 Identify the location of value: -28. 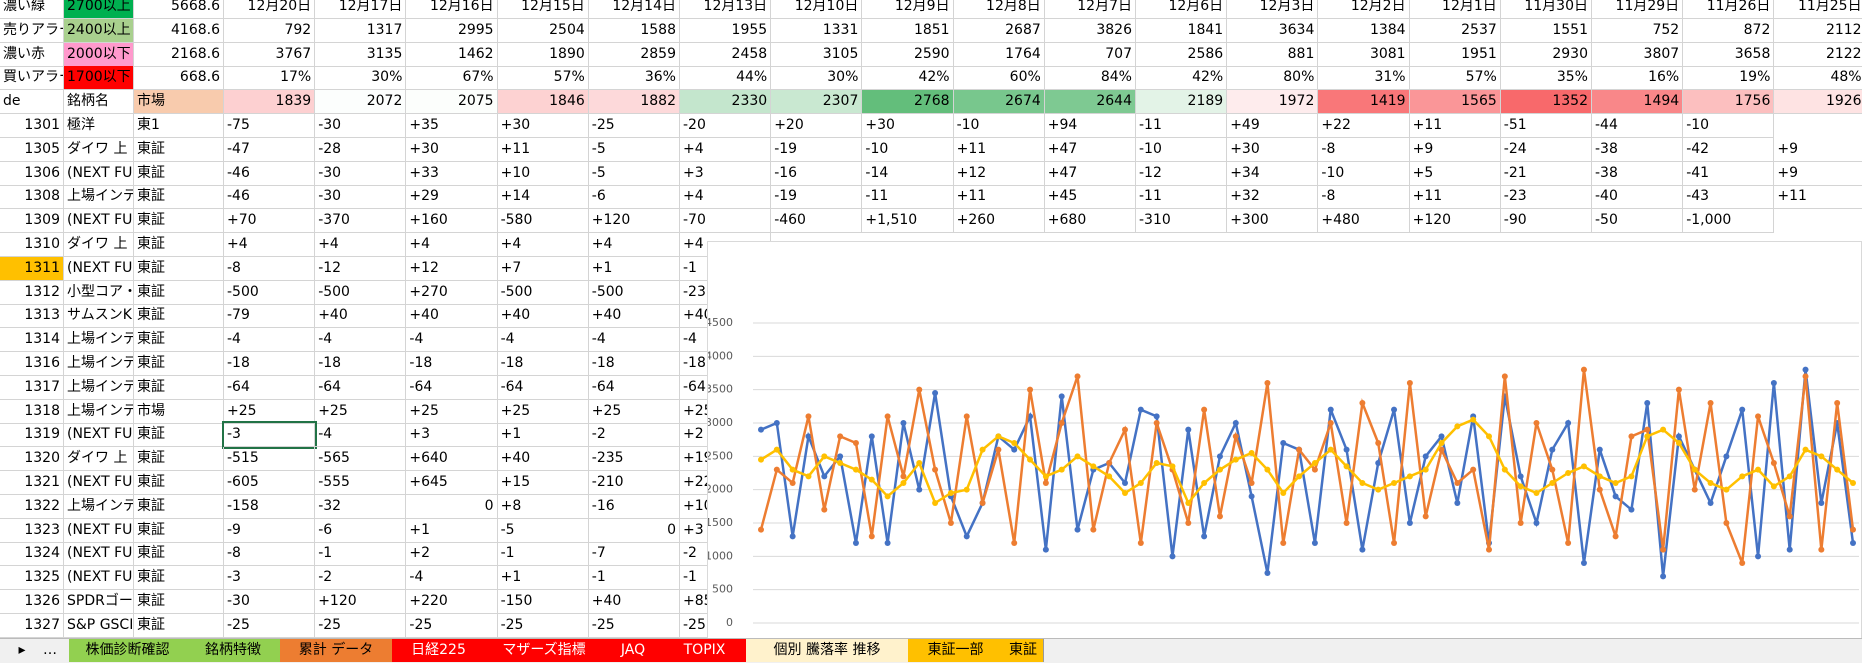
(361, 149).